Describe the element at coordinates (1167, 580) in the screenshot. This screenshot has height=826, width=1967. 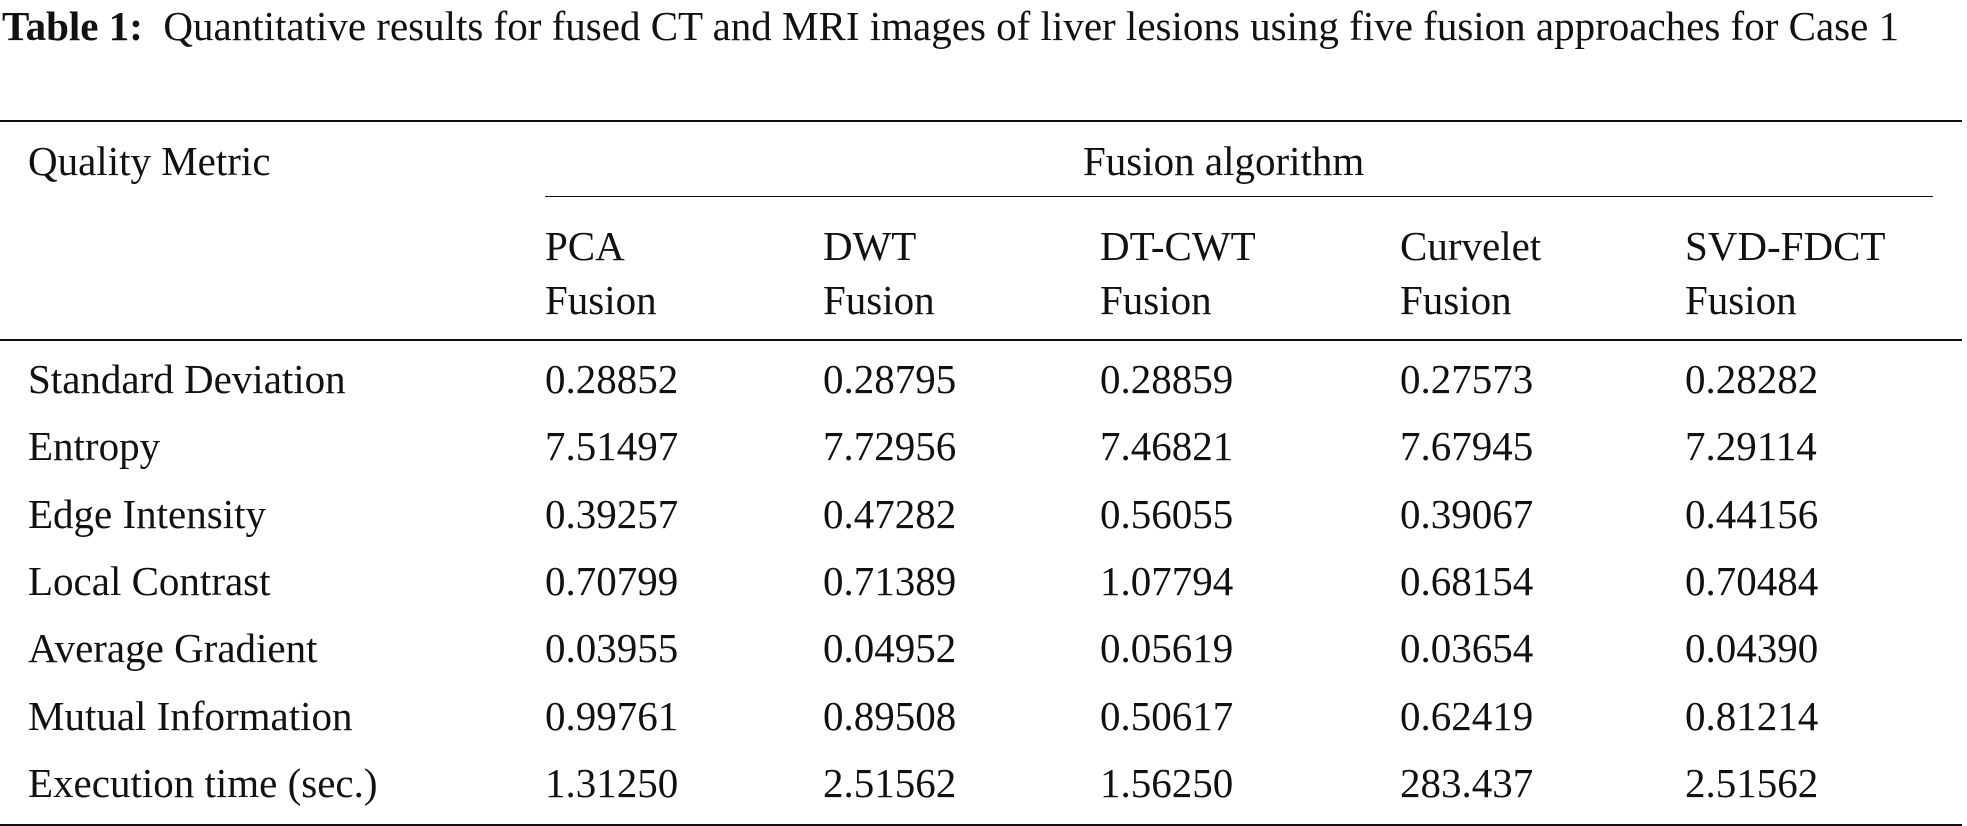
I see `table-cell: 1.07794` at that location.